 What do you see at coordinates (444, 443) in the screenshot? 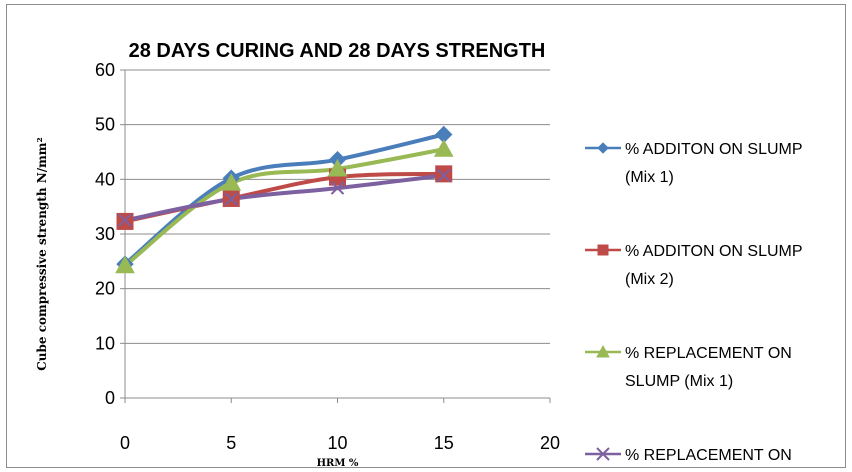
I see `x-tick-label: 15` at bounding box center [444, 443].